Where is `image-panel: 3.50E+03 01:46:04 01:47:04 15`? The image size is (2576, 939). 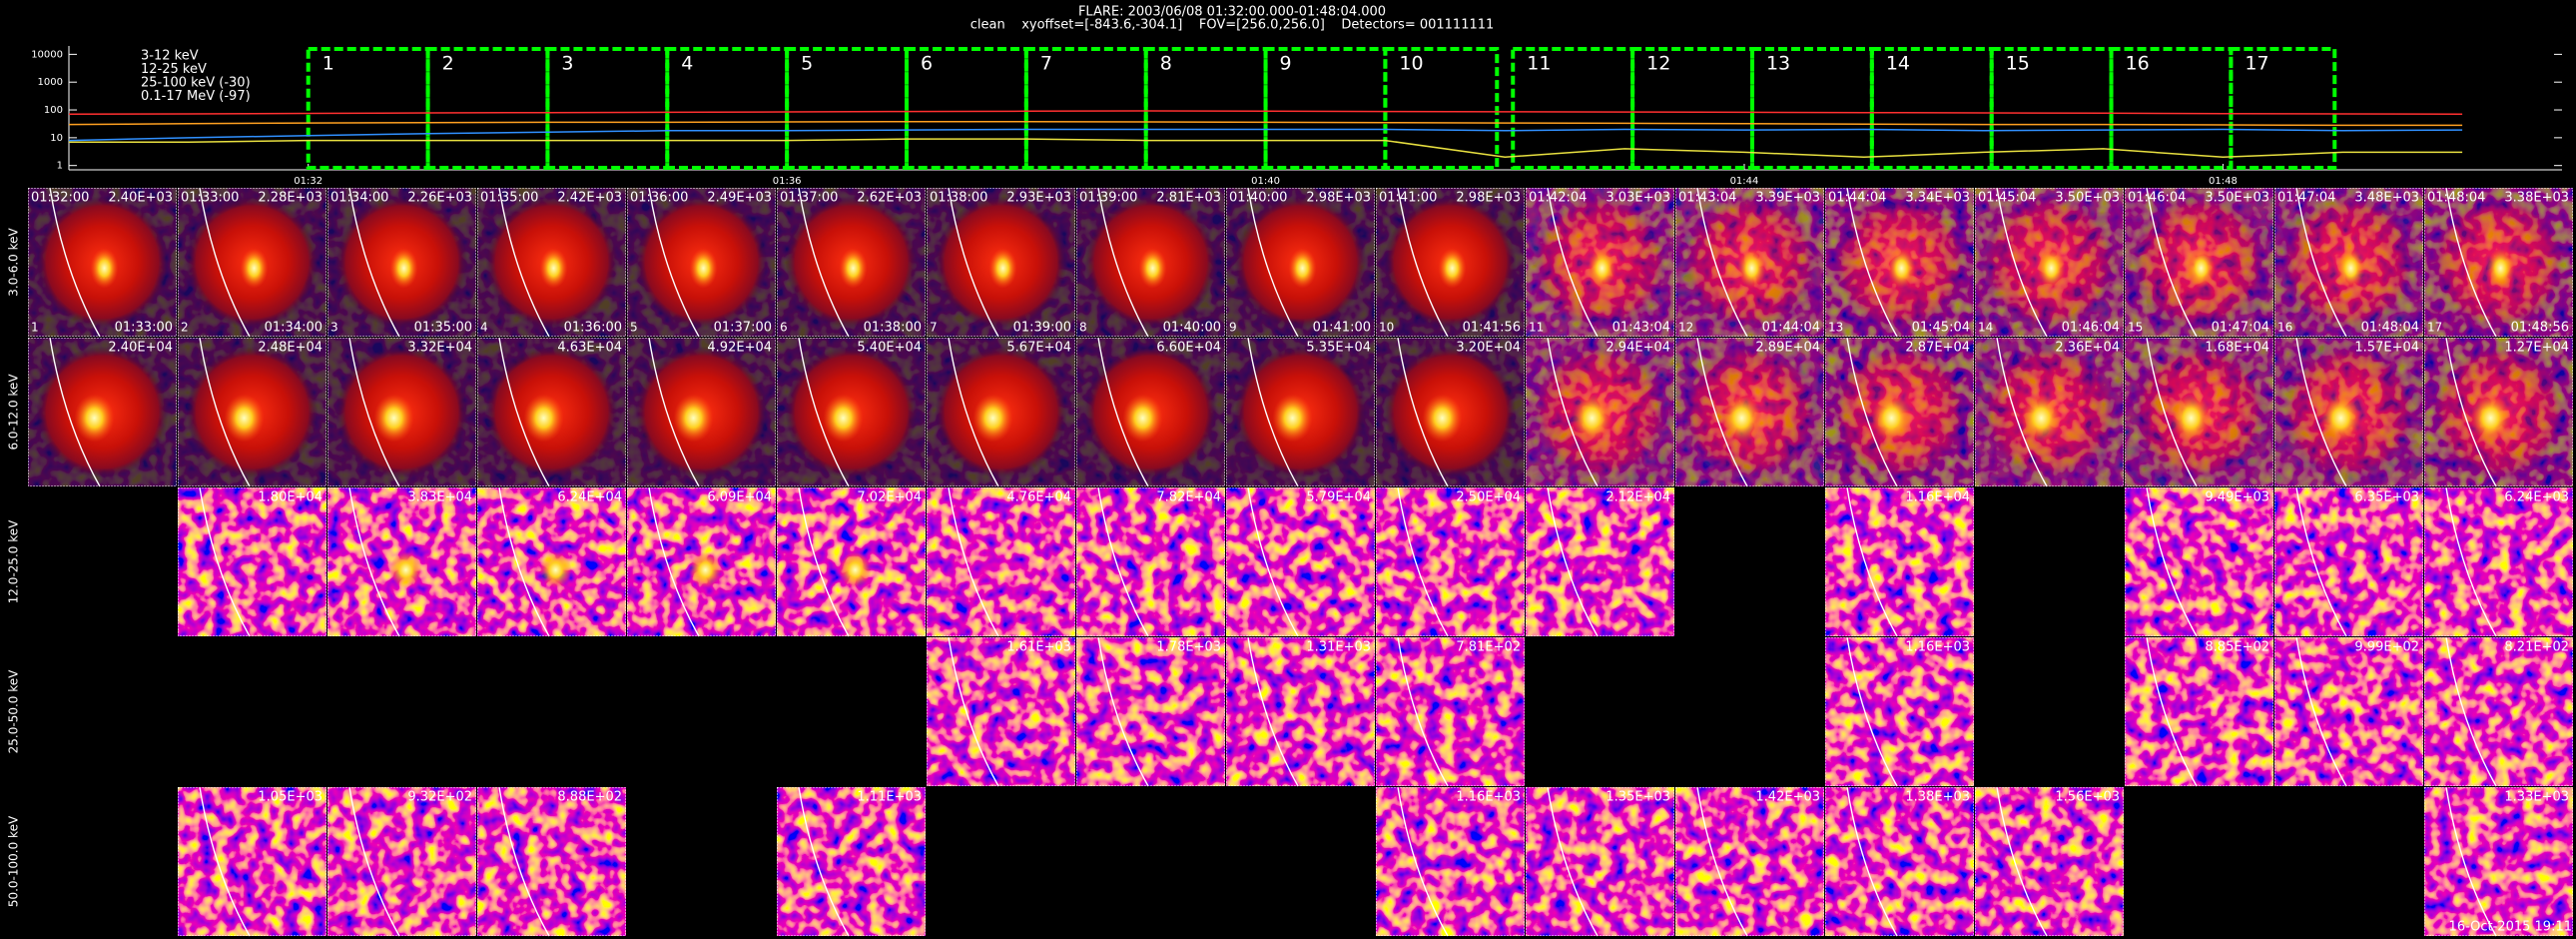 image-panel: 3.50E+03 01:46:04 01:47:04 15 is located at coordinates (2199, 262).